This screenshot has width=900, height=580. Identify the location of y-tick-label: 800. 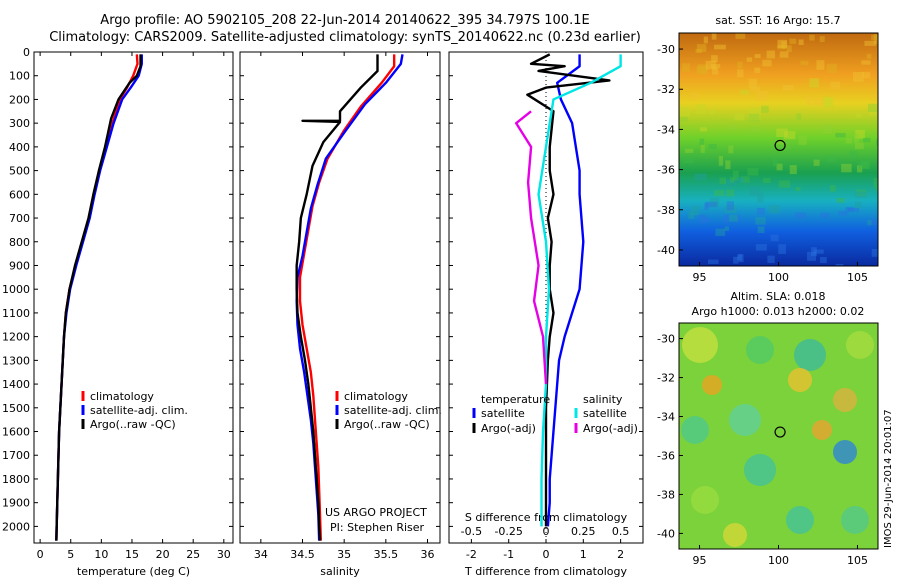
(19, 242).